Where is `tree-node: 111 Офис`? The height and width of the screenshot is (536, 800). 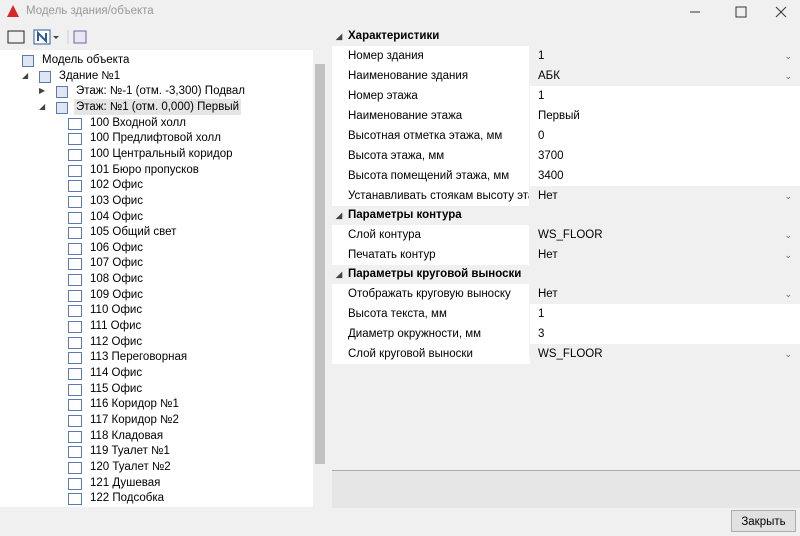 tree-node: 111 Офис is located at coordinates (156, 326).